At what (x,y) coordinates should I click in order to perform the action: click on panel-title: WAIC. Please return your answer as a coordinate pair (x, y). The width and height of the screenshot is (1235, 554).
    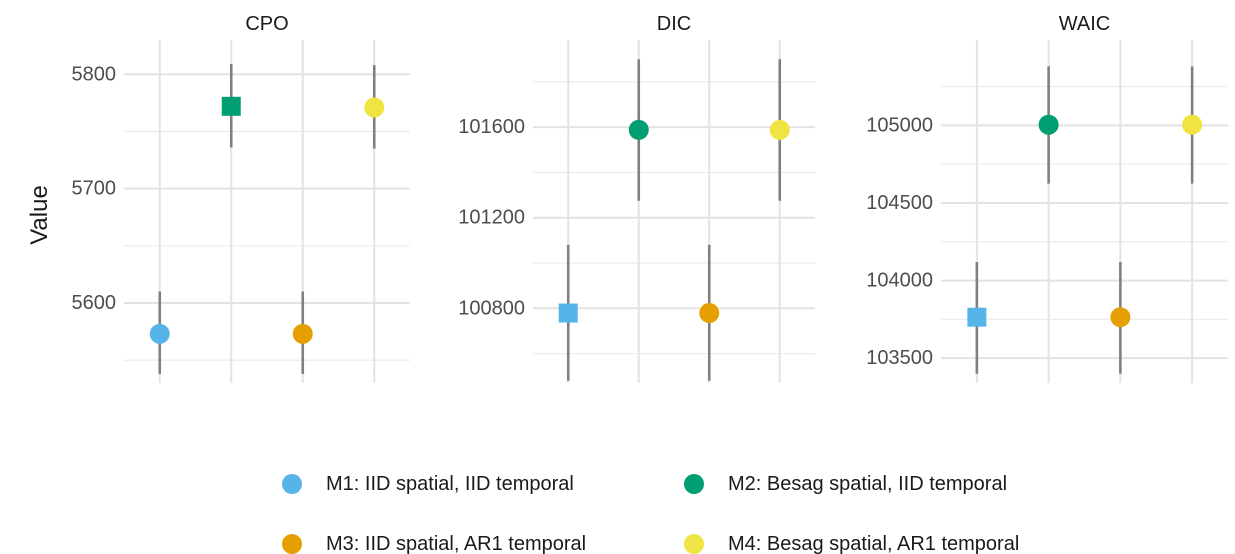
    Looking at the image, I should click on (1084, 24).